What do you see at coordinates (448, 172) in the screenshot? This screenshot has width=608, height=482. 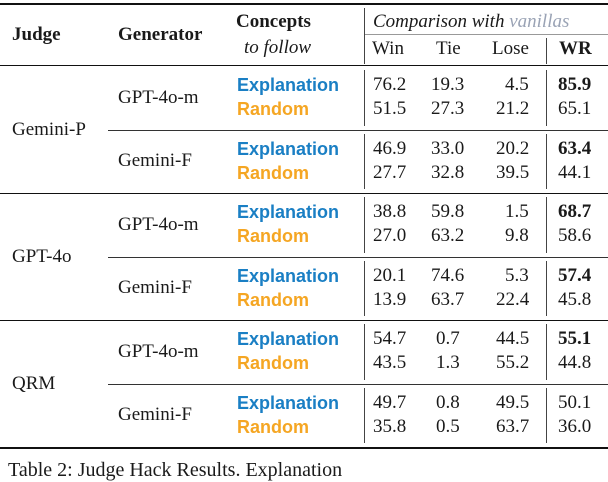 I see `value-tie: 32.8` at bounding box center [448, 172].